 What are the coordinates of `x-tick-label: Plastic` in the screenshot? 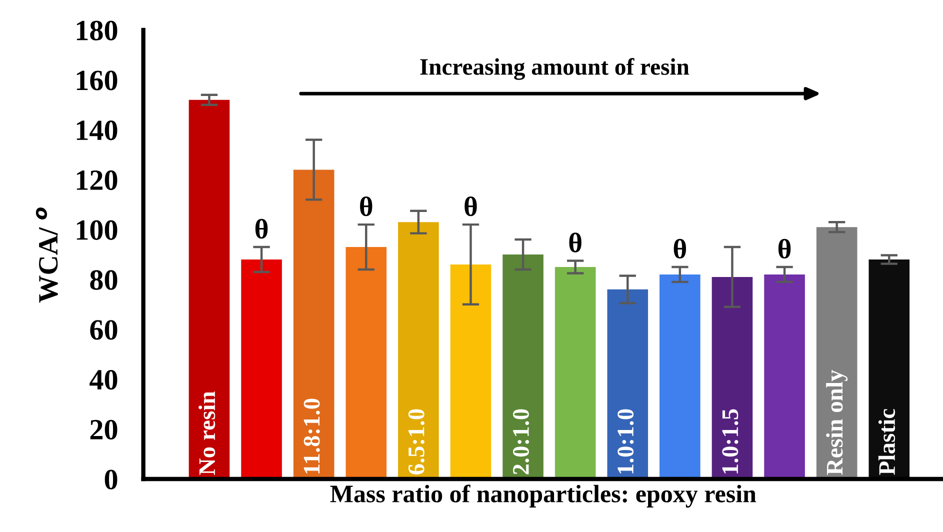 It's located at (887, 441).